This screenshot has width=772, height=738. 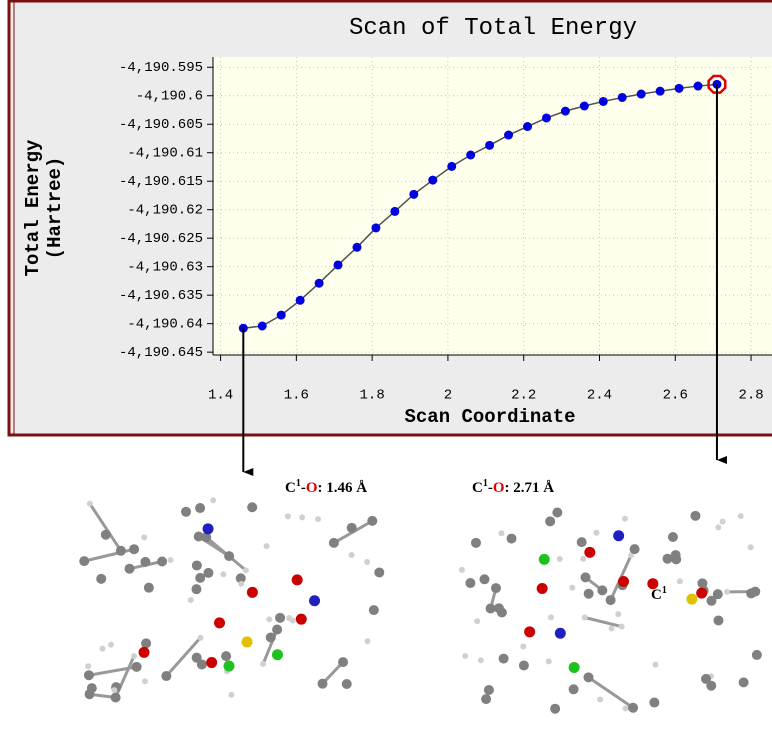 I want to click on x-tick-label: 1.8, so click(x=372, y=396).